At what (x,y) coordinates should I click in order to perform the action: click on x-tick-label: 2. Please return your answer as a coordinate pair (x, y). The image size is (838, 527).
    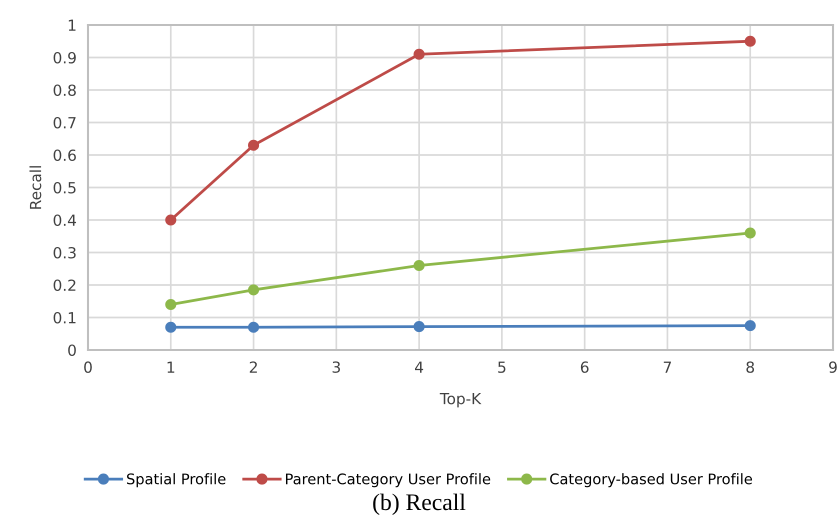
    Looking at the image, I should click on (253, 367).